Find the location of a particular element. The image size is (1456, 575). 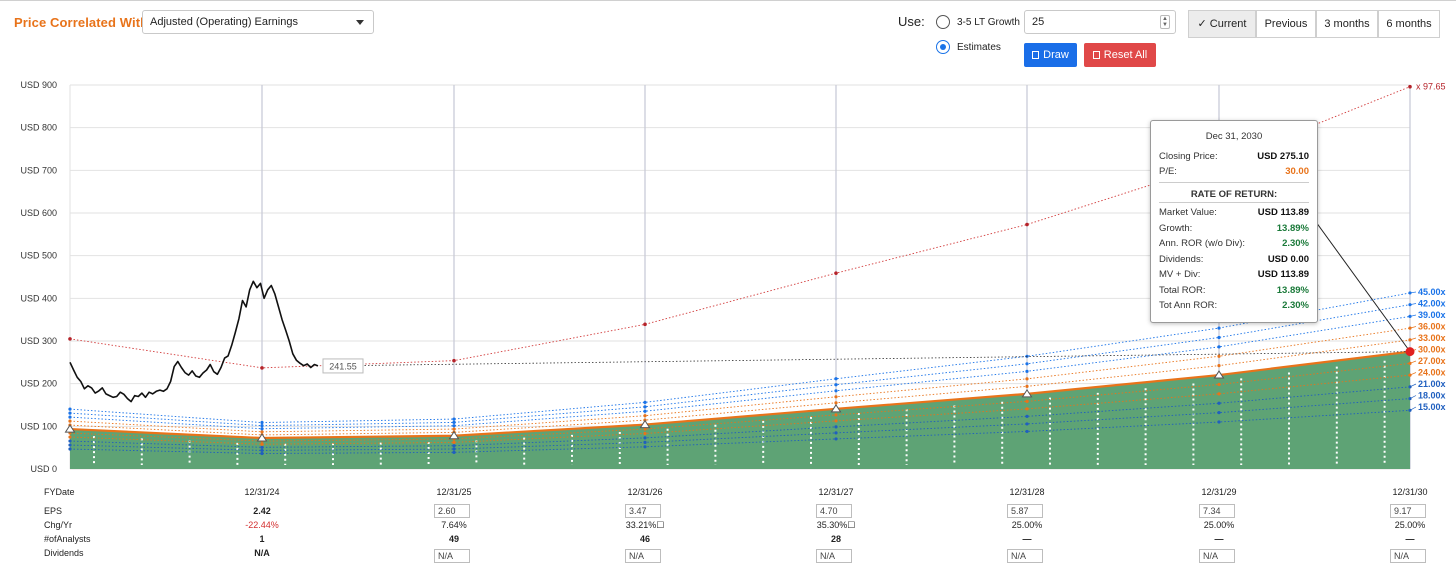

y-tick-label: USD 300 is located at coordinates (38, 341).